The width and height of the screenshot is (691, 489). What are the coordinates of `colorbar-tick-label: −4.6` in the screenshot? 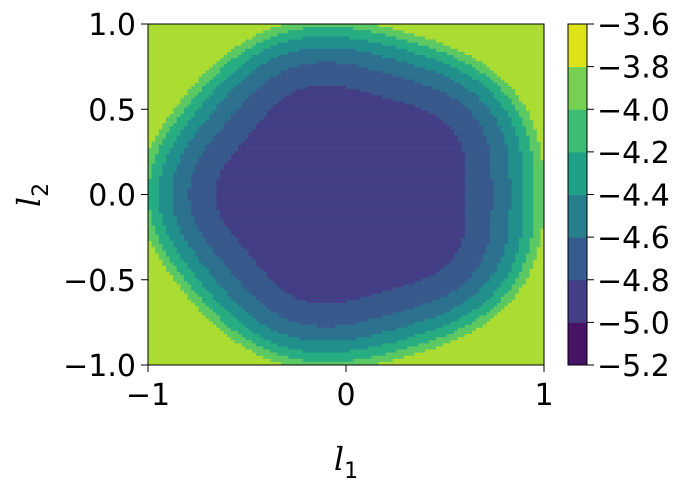 It's located at (633, 238).